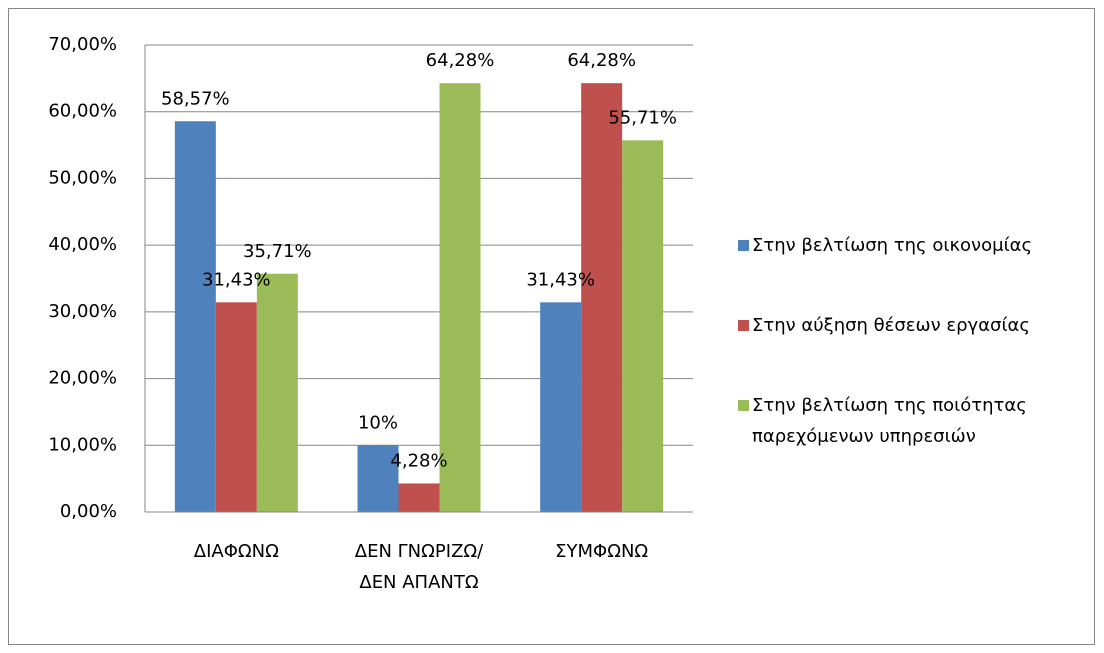 The height and width of the screenshot is (653, 1104). What do you see at coordinates (82, 111) in the screenshot?
I see `y-tick-label: 60,00%` at bounding box center [82, 111].